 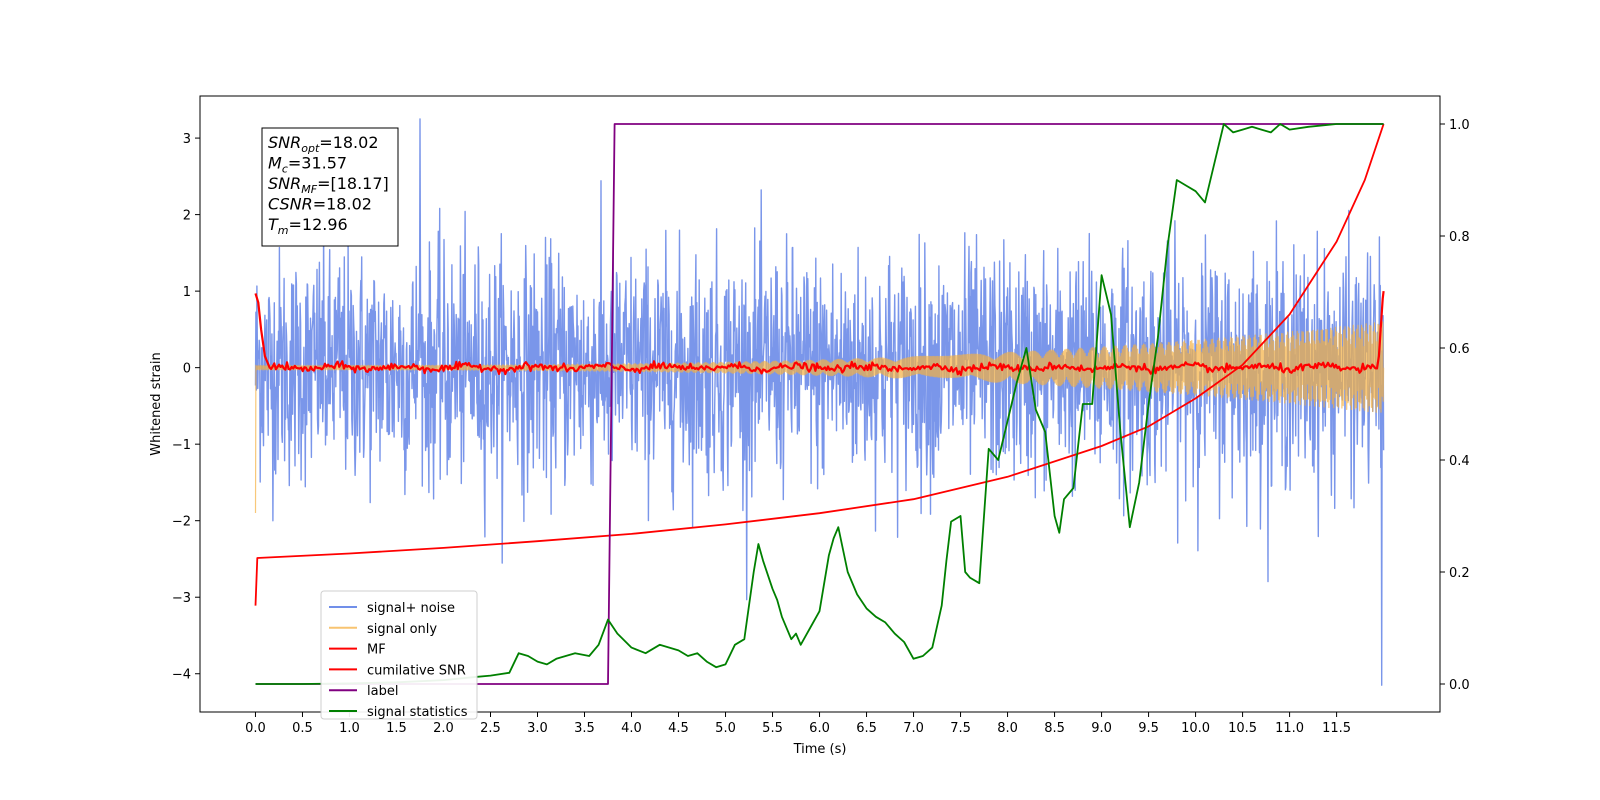 What do you see at coordinates (1242, 728) in the screenshot?
I see `x-tick-label: 10.5` at bounding box center [1242, 728].